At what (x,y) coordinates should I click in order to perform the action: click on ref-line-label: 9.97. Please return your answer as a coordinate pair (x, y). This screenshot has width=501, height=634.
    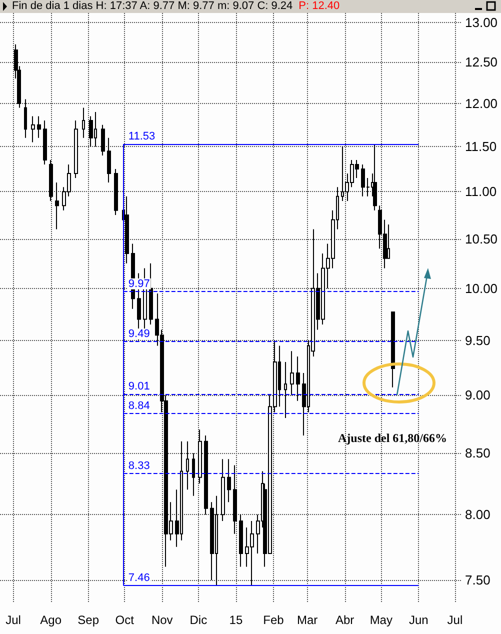
    Looking at the image, I should click on (139, 284).